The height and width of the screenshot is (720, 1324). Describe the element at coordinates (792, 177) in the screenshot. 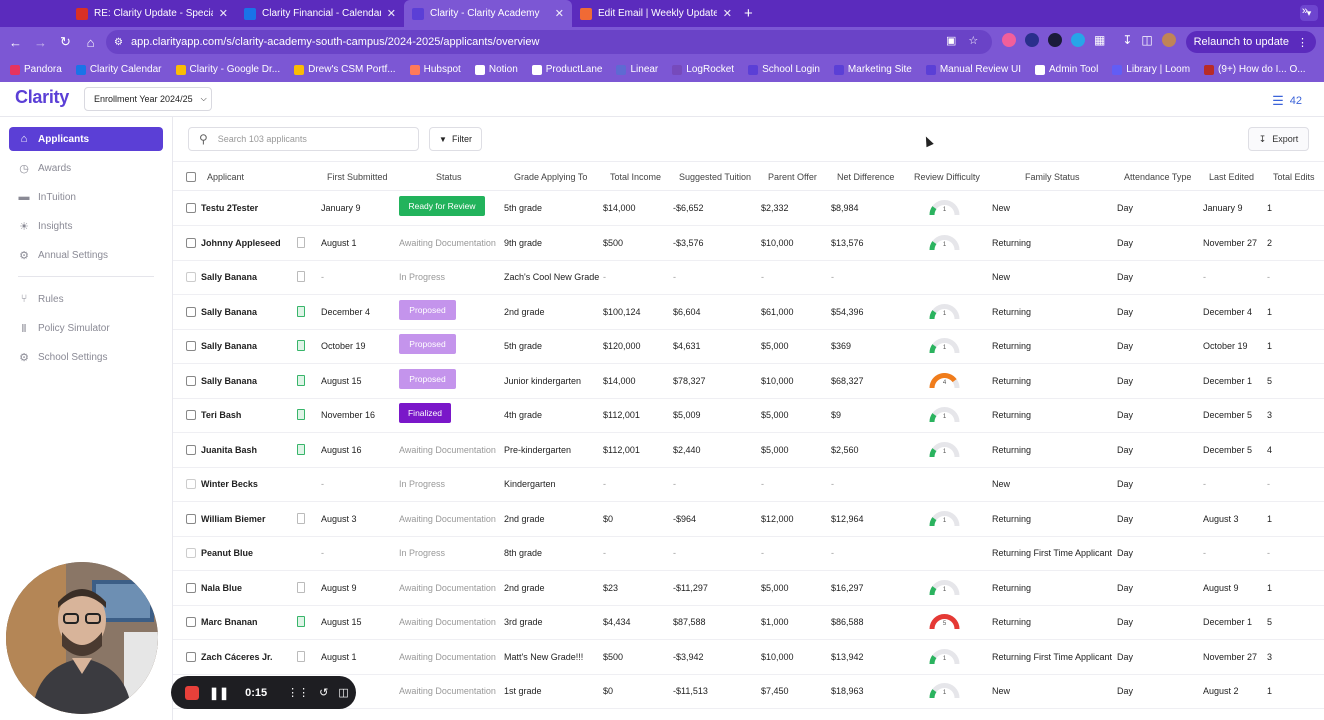

I see `column-header: Parent Offer` at that location.